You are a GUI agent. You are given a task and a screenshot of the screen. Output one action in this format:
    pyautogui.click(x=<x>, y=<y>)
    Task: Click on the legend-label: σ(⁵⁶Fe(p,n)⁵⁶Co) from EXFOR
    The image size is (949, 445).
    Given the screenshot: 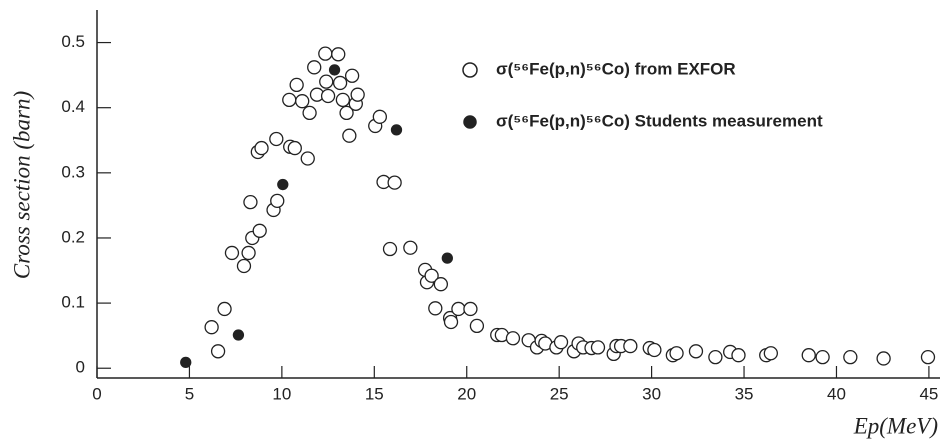 What is the action you would take?
    pyautogui.click(x=616, y=68)
    